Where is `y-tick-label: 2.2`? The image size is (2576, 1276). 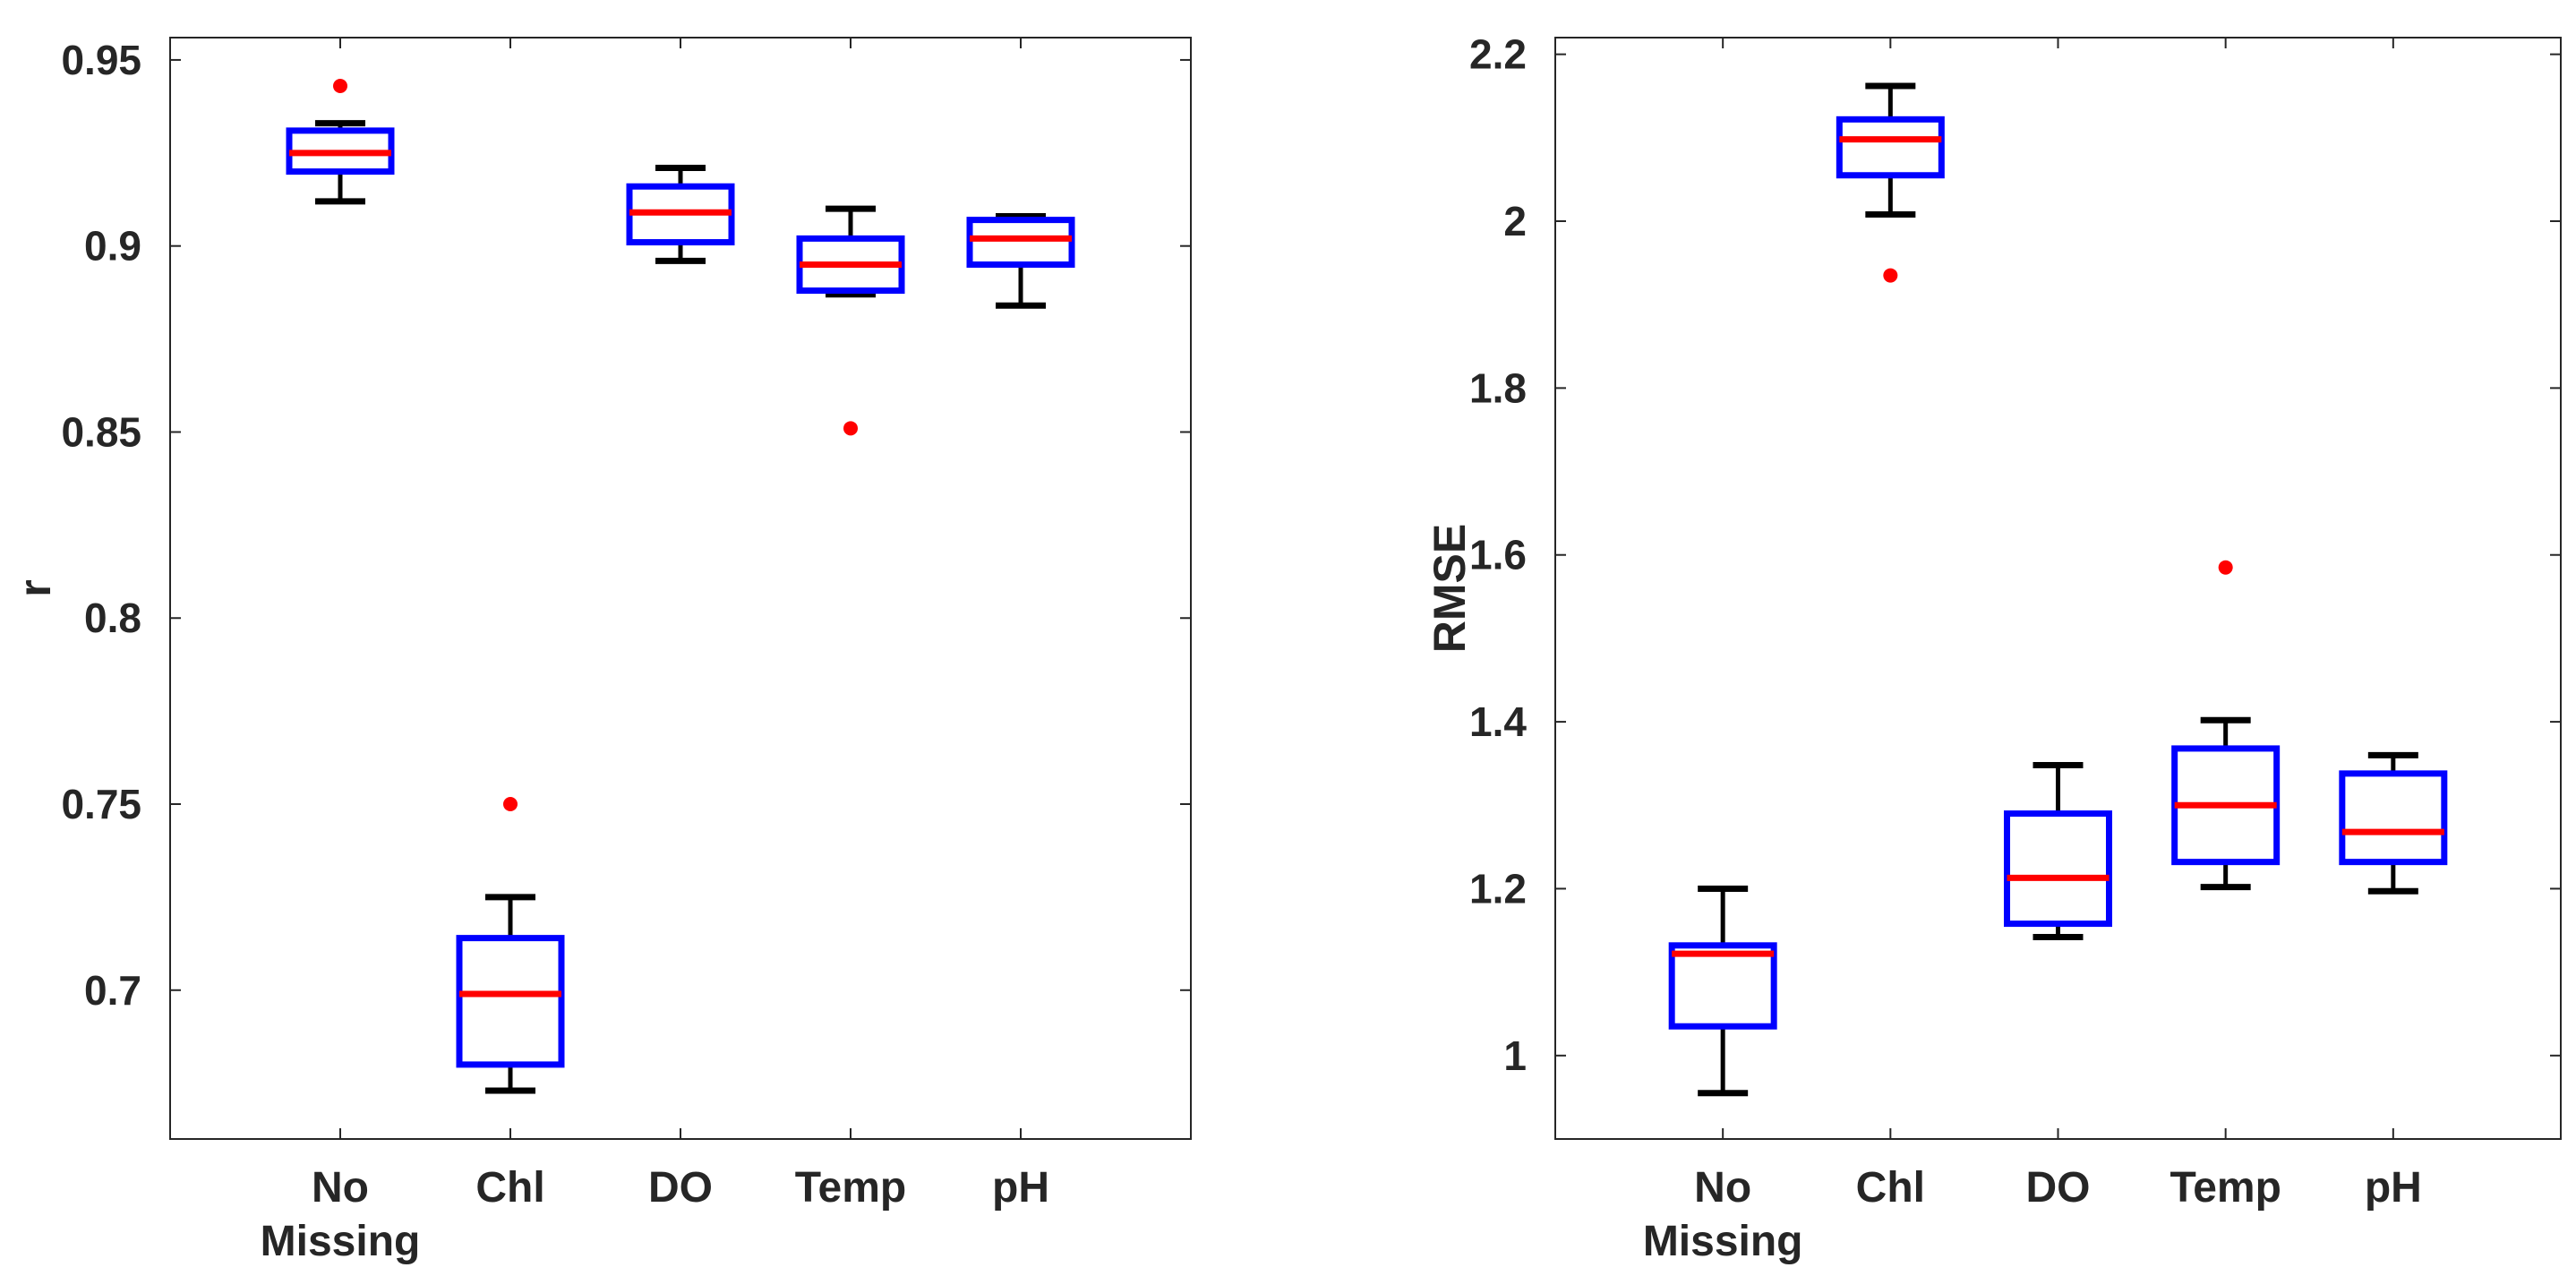 y-tick-label: 2.2 is located at coordinates (1498, 54).